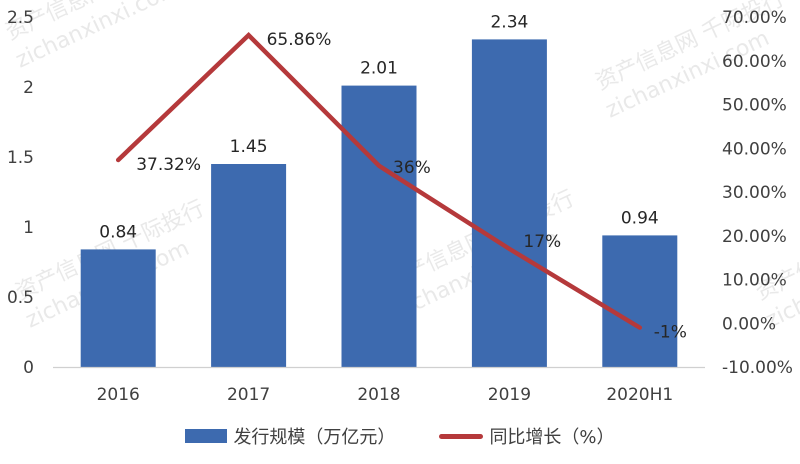 The height and width of the screenshot is (464, 800). Describe the element at coordinates (754, 18) in the screenshot. I see `right-axis-tick: 70.00%` at that location.